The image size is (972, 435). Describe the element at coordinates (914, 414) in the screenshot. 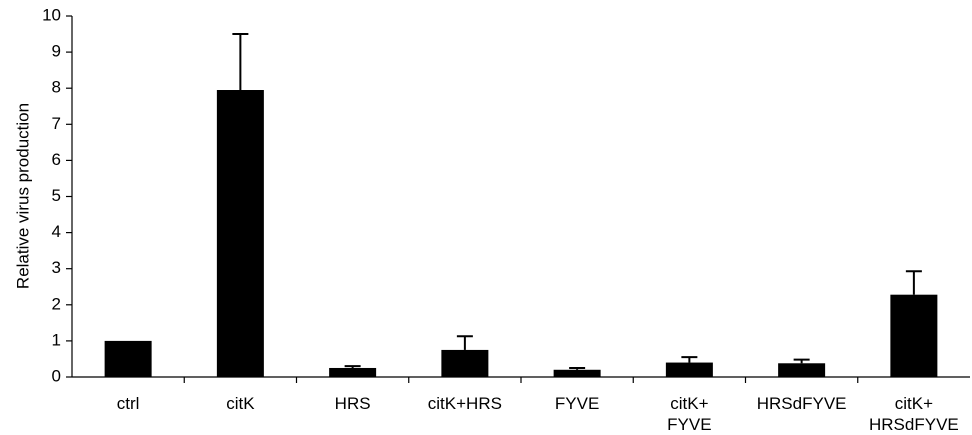

I see `category-label: citK+ HRSdFYVE` at that location.